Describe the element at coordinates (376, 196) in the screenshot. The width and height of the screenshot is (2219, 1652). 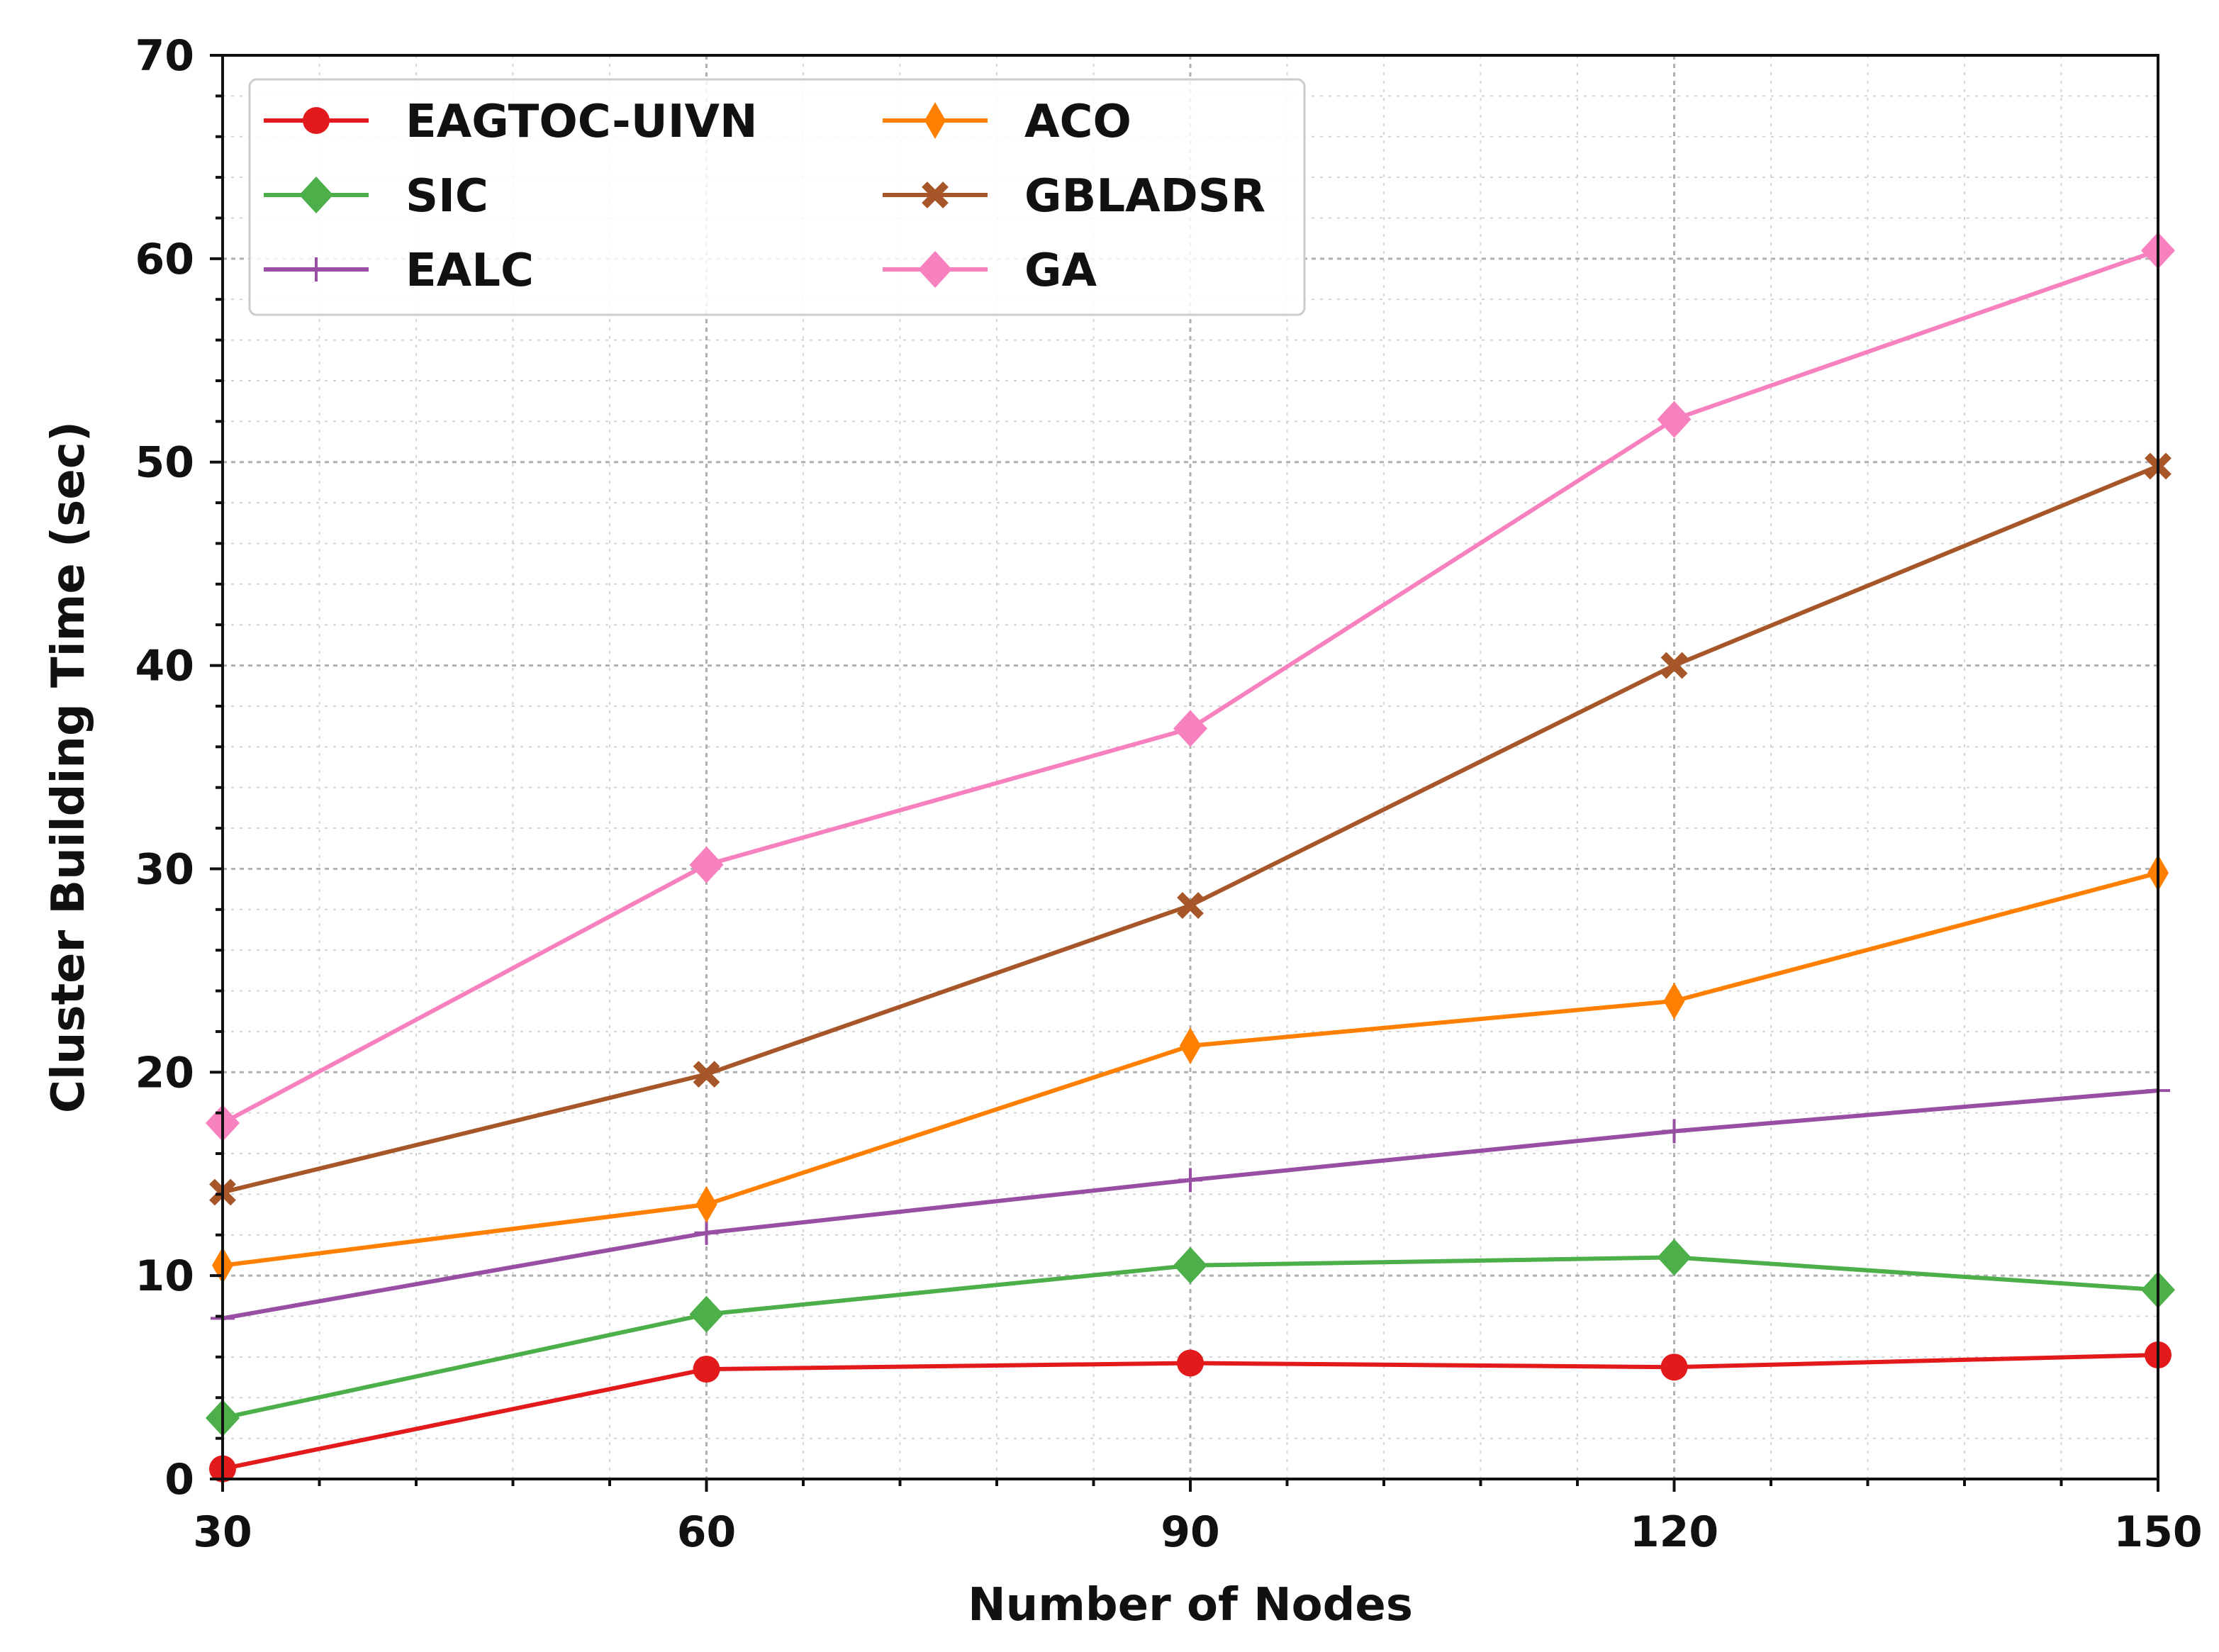
I see `legend-item-sic: SIC` at that location.